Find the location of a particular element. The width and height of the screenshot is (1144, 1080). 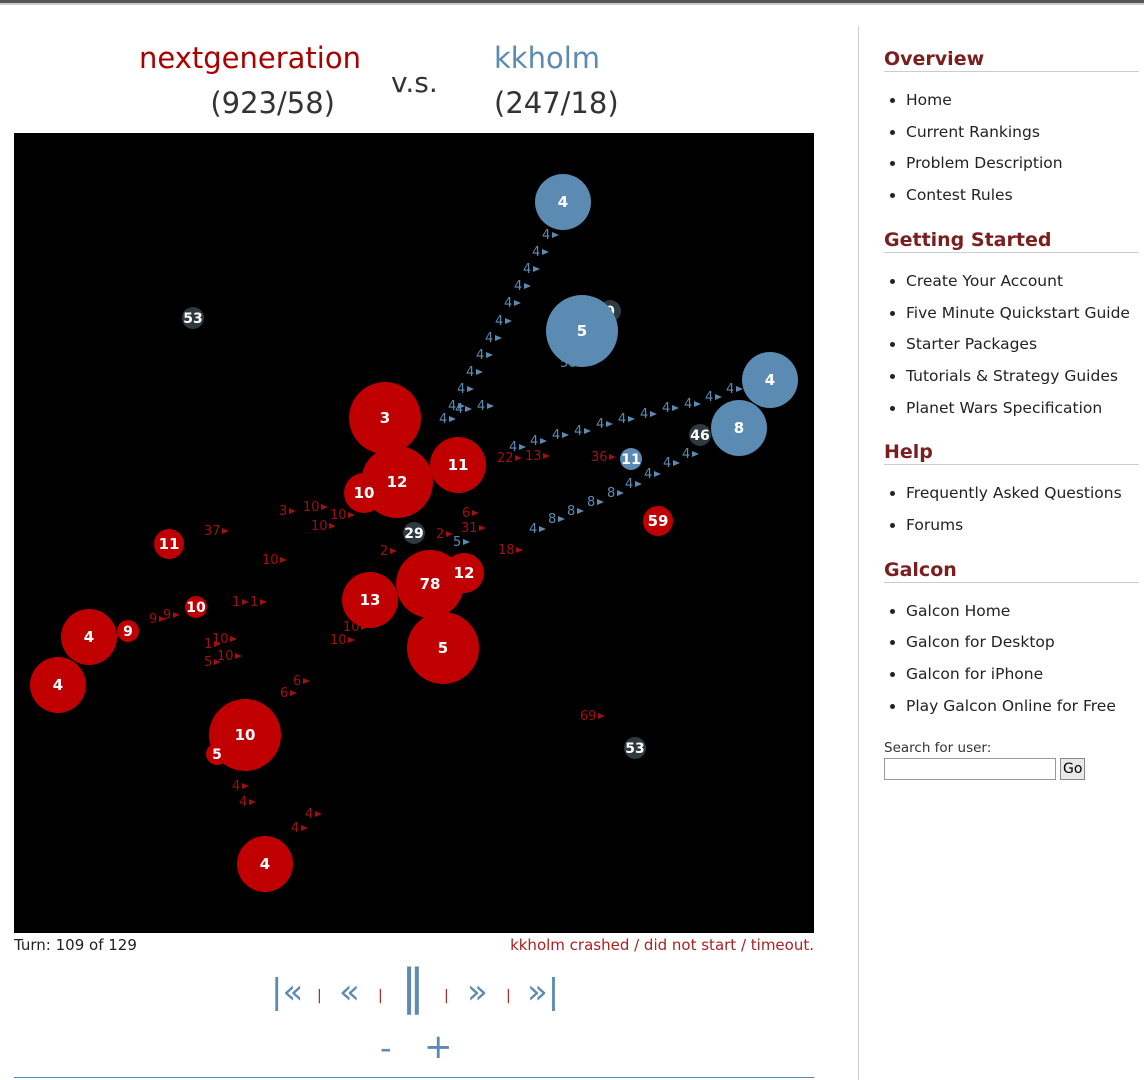

list-item: Galcon for iPhone is located at coordinates (1022, 675).